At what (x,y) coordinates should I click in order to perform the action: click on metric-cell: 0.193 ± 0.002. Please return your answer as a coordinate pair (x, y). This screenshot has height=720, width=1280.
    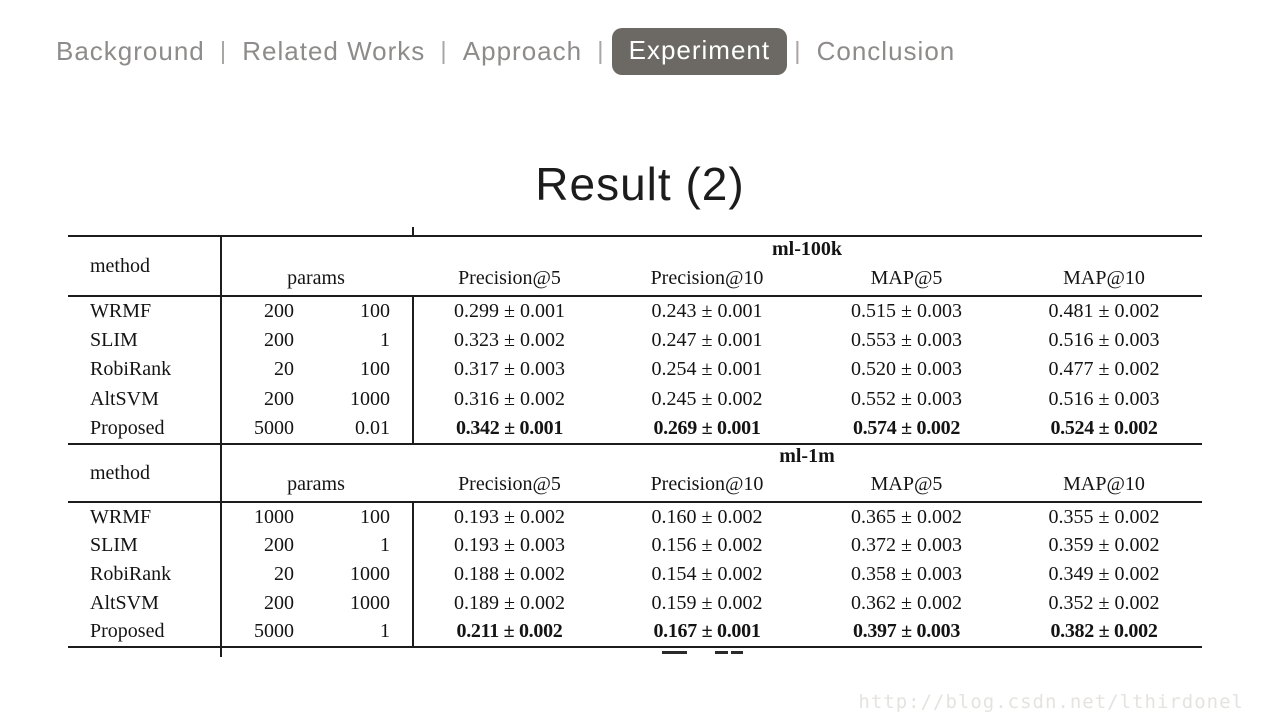
    Looking at the image, I should click on (509, 516).